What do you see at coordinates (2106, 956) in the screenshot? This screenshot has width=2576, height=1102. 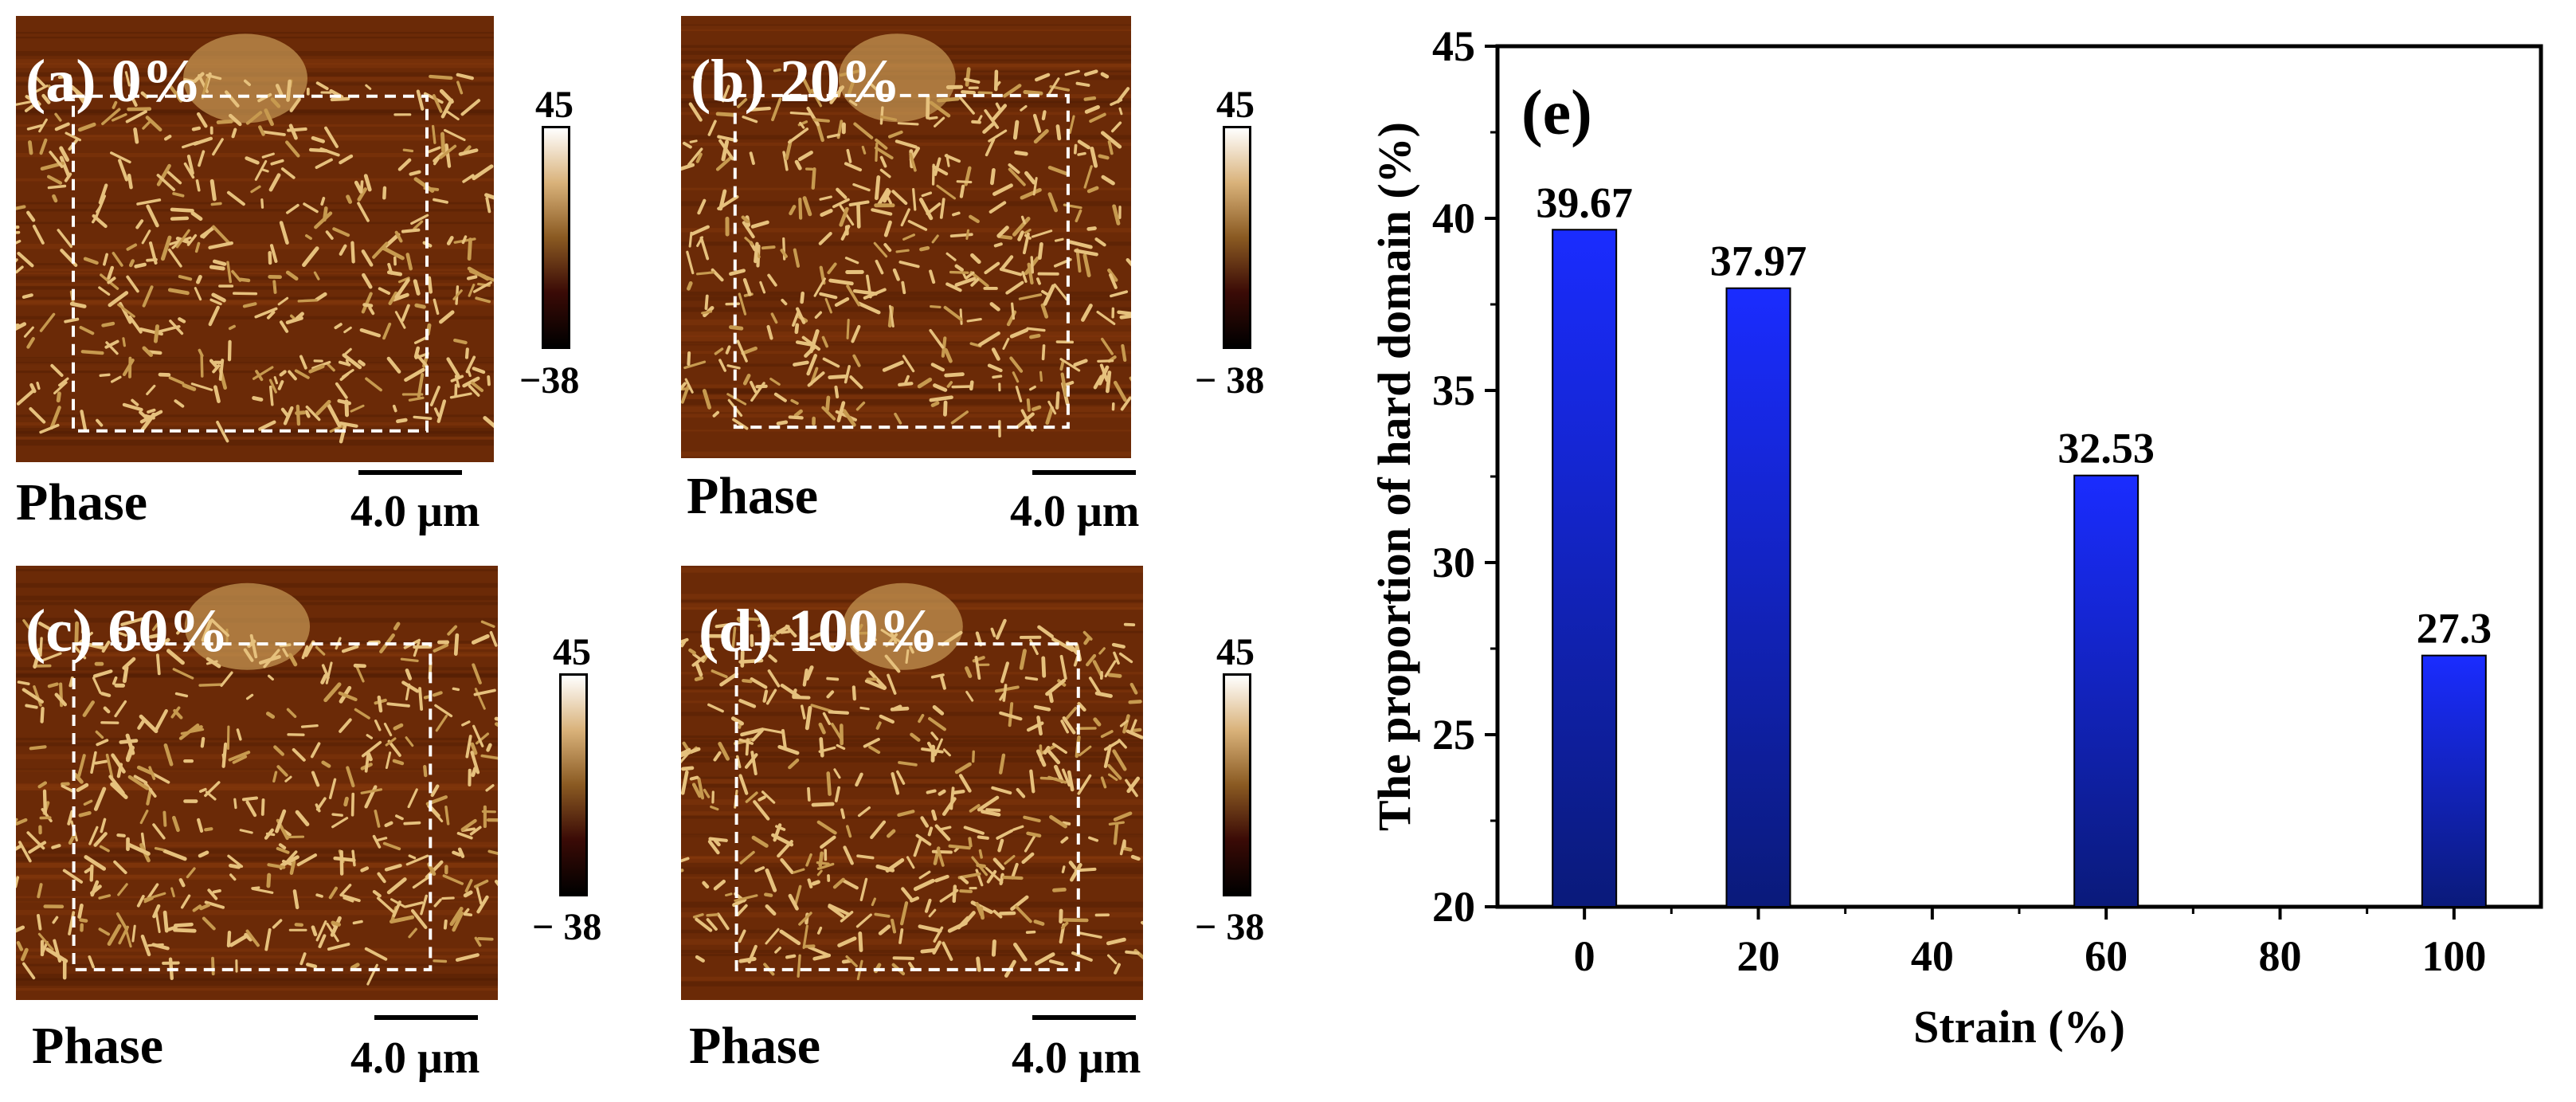 I see `x-tick-label: 60` at bounding box center [2106, 956].